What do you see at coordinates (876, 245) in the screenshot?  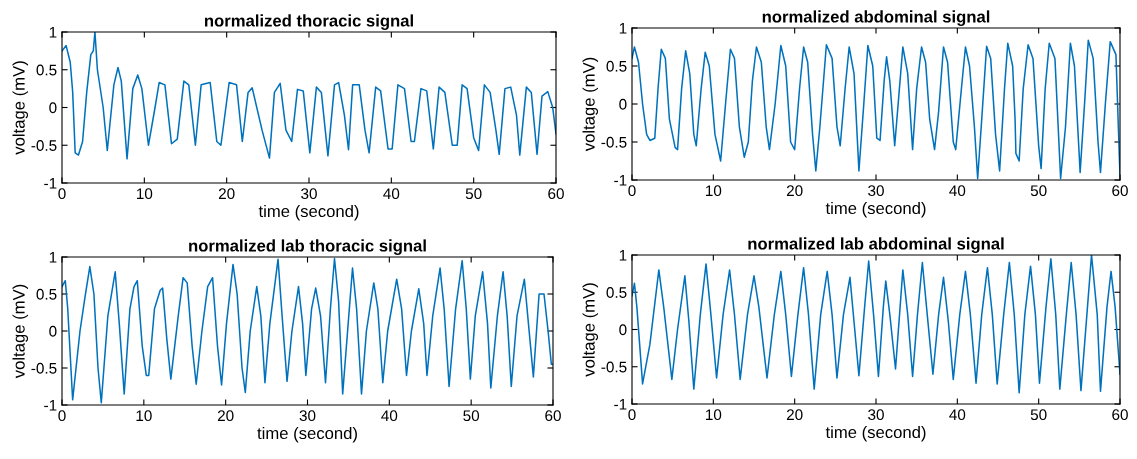 I see `chart-title: normalized lab abdominal signal` at bounding box center [876, 245].